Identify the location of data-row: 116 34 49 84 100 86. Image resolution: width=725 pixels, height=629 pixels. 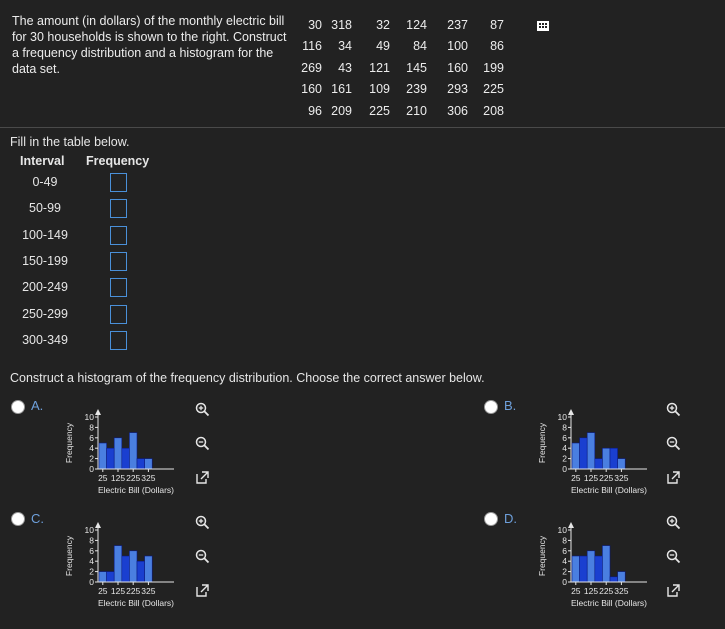
(406, 47).